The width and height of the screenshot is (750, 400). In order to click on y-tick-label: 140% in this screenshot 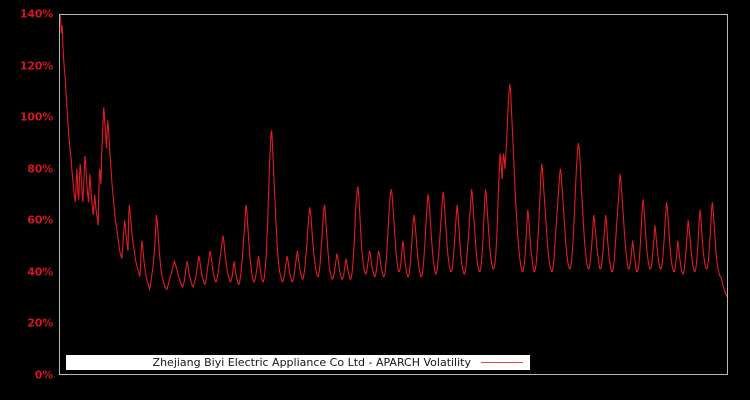, I will do `click(36, 14)`.